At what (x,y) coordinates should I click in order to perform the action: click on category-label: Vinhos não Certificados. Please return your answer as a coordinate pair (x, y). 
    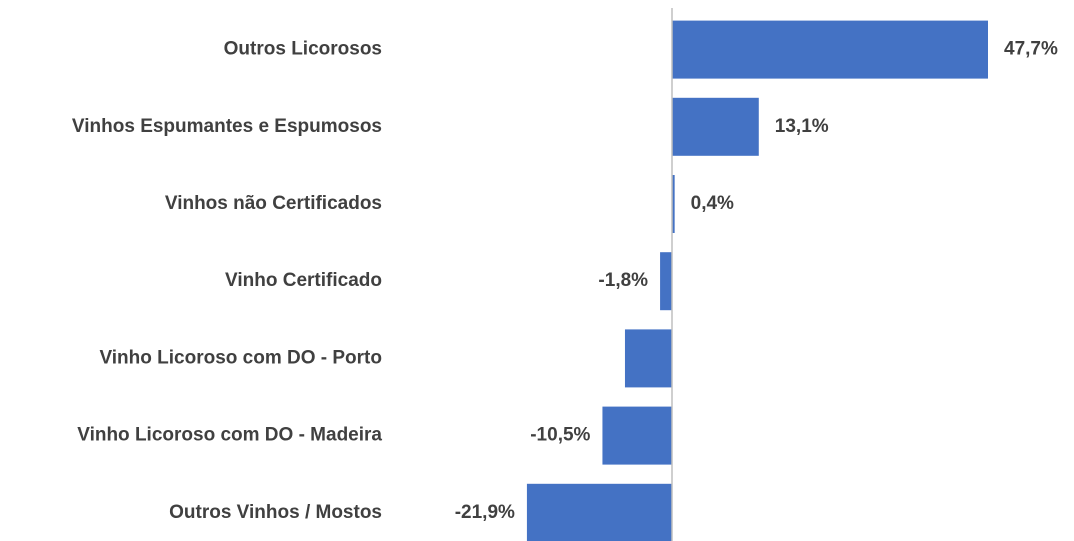
    Looking at the image, I should click on (273, 203).